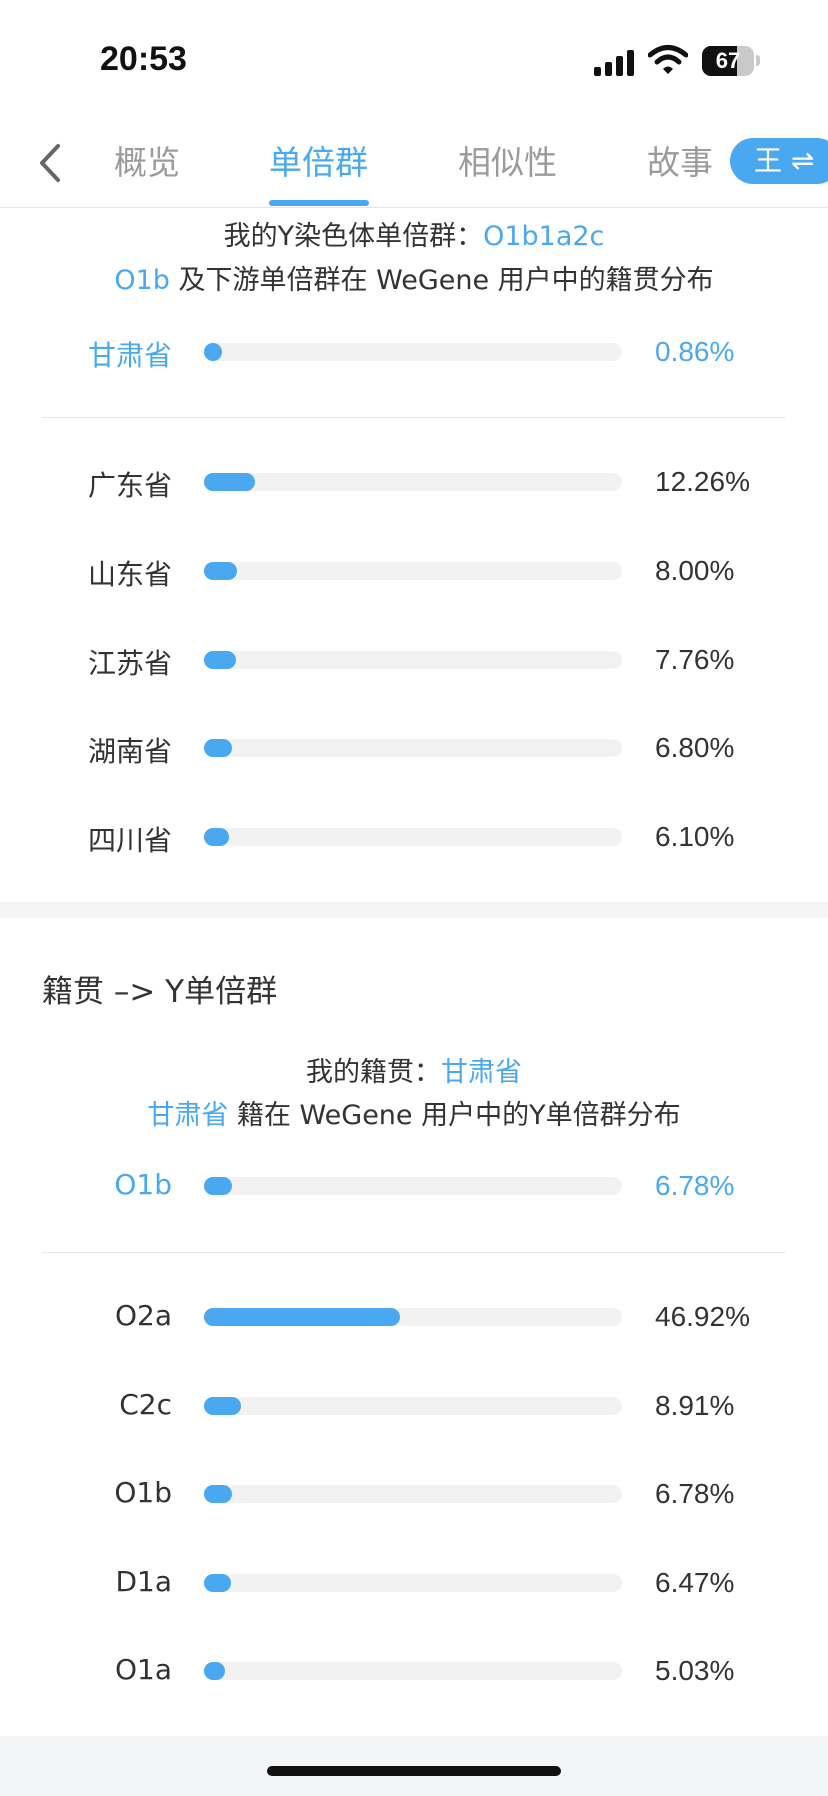 Image resolution: width=828 pixels, height=1796 pixels. Describe the element at coordinates (481, 1072) in the screenshot. I see `my-origin-value: 甘肃省` at that location.